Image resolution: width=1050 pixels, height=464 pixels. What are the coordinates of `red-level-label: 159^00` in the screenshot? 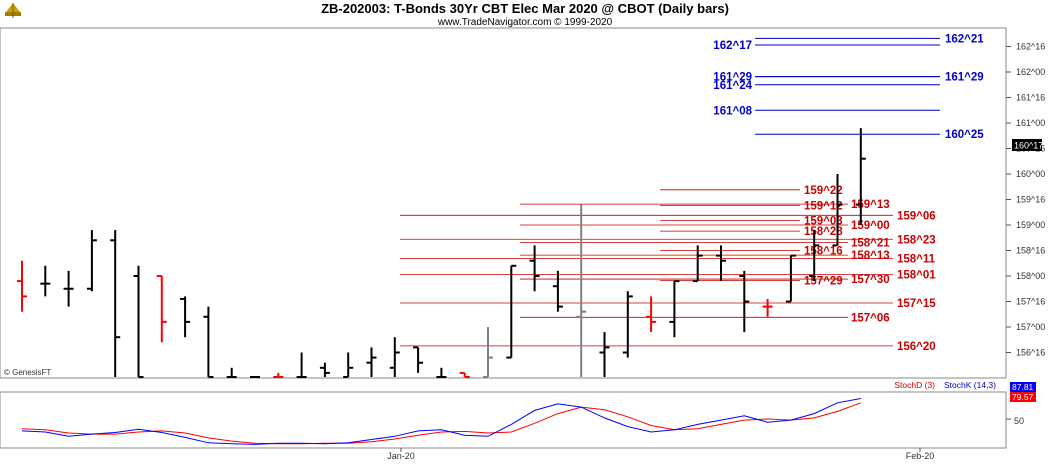 It's located at (870, 226).